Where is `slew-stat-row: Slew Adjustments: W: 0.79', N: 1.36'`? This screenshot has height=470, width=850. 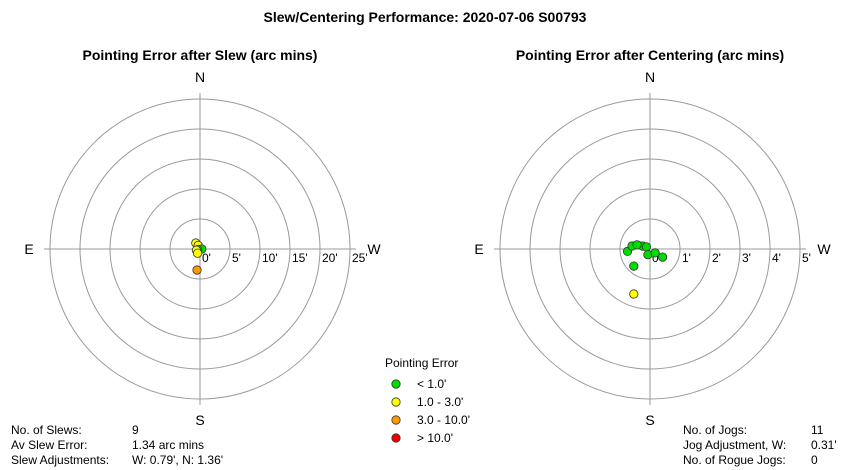 slew-stat-row: Slew Adjustments: W: 0.79', N: 1.36' is located at coordinates (117, 460).